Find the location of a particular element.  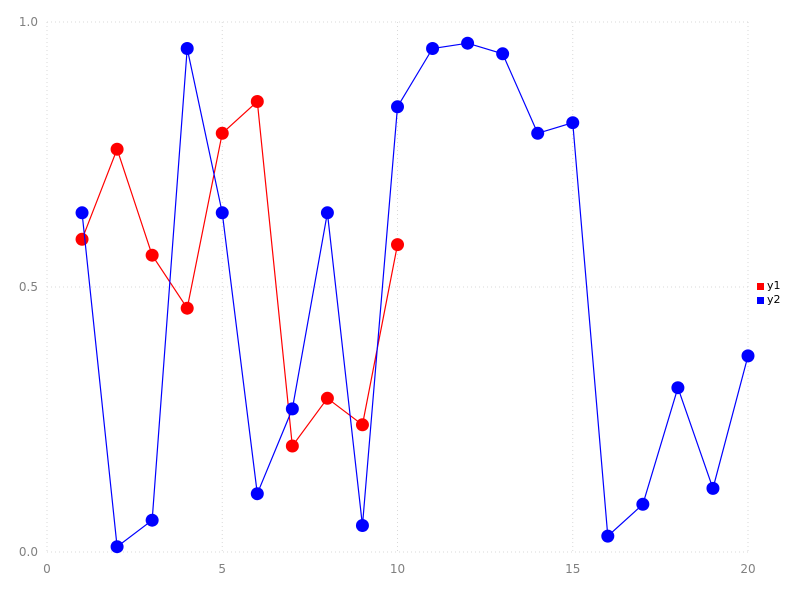

legend-item-y2: y2 is located at coordinates (769, 300).